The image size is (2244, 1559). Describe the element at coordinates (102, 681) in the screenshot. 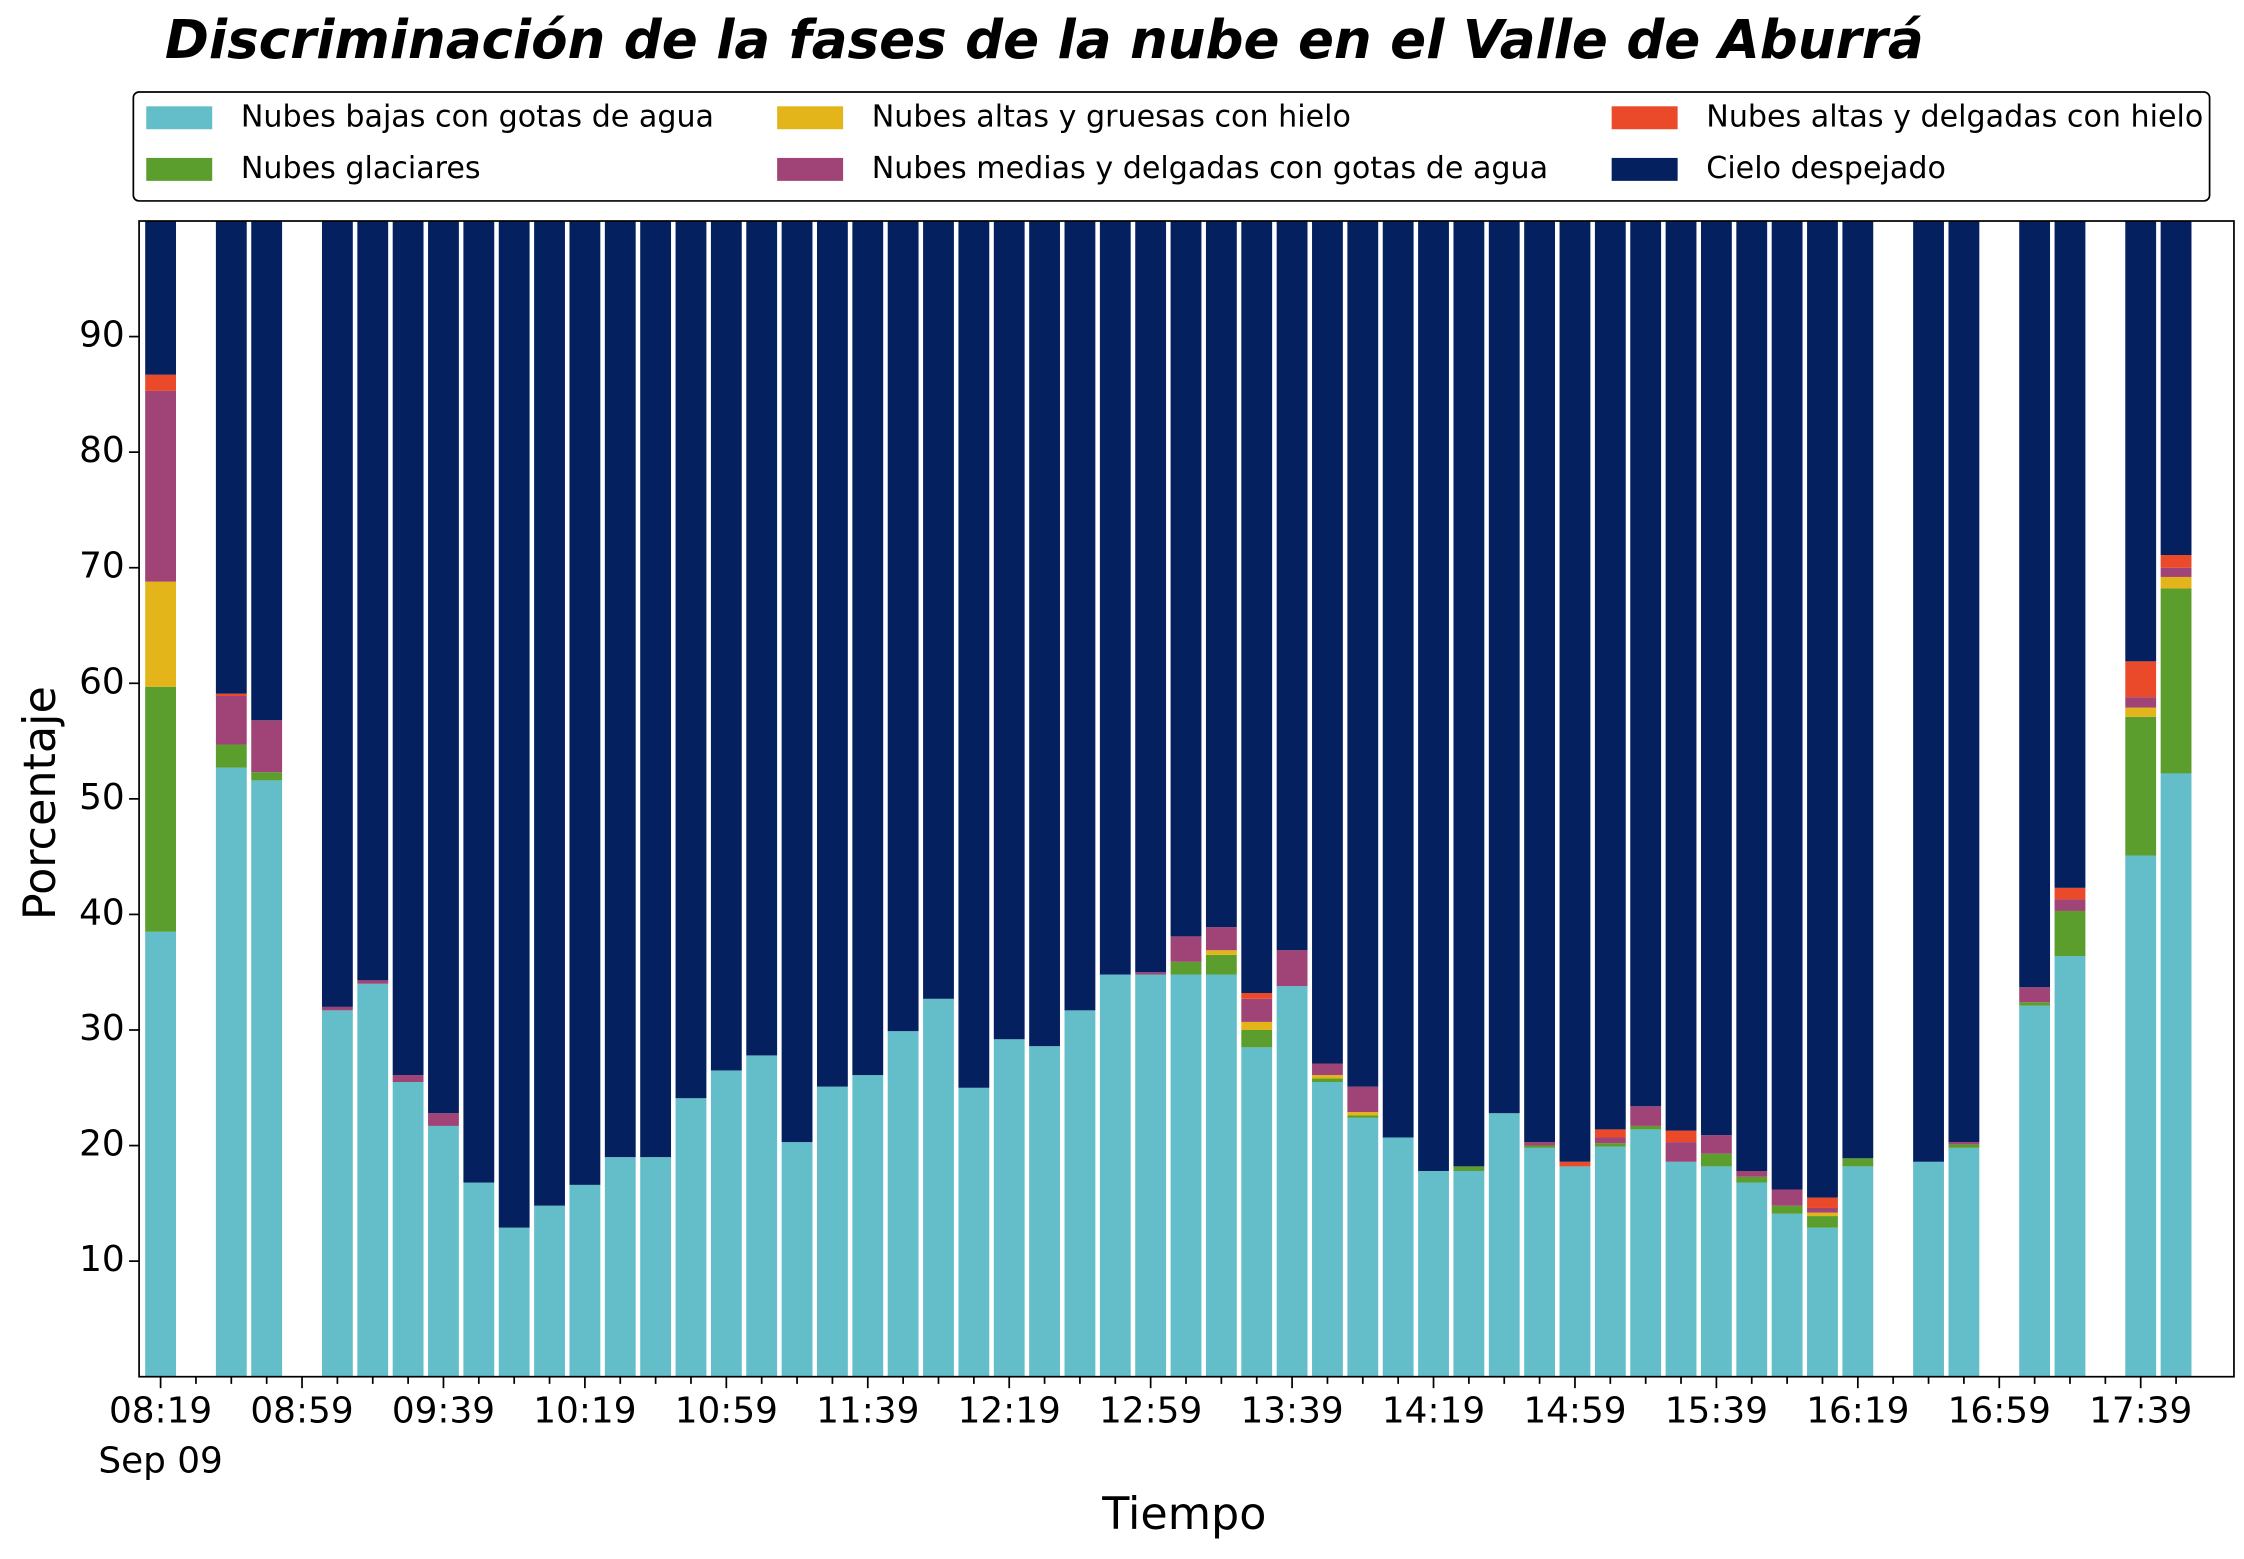

I see `y-tick-label: 60` at that location.